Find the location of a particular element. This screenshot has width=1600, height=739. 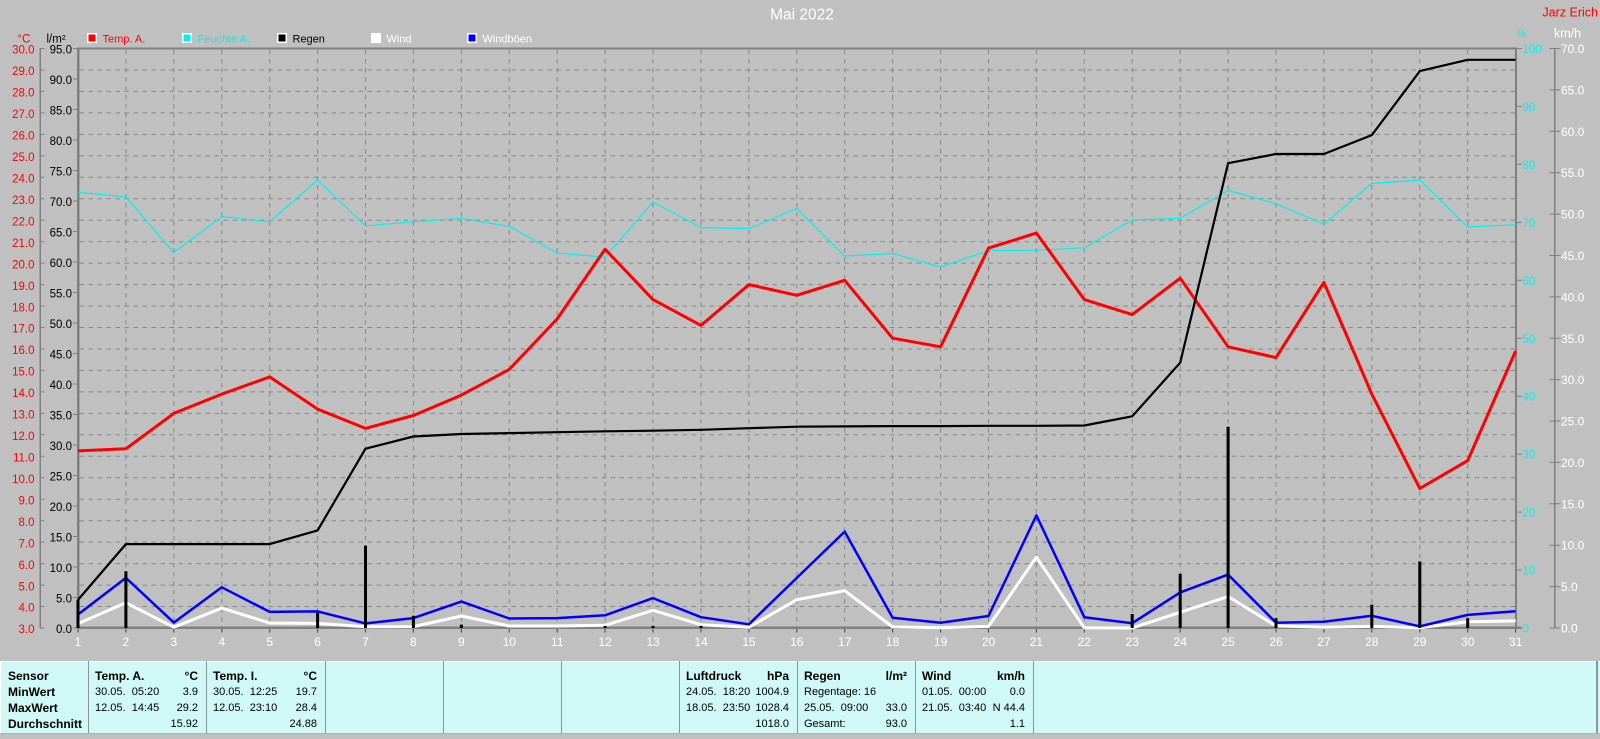

svg-text: 9.0 is located at coordinates (27, 501).